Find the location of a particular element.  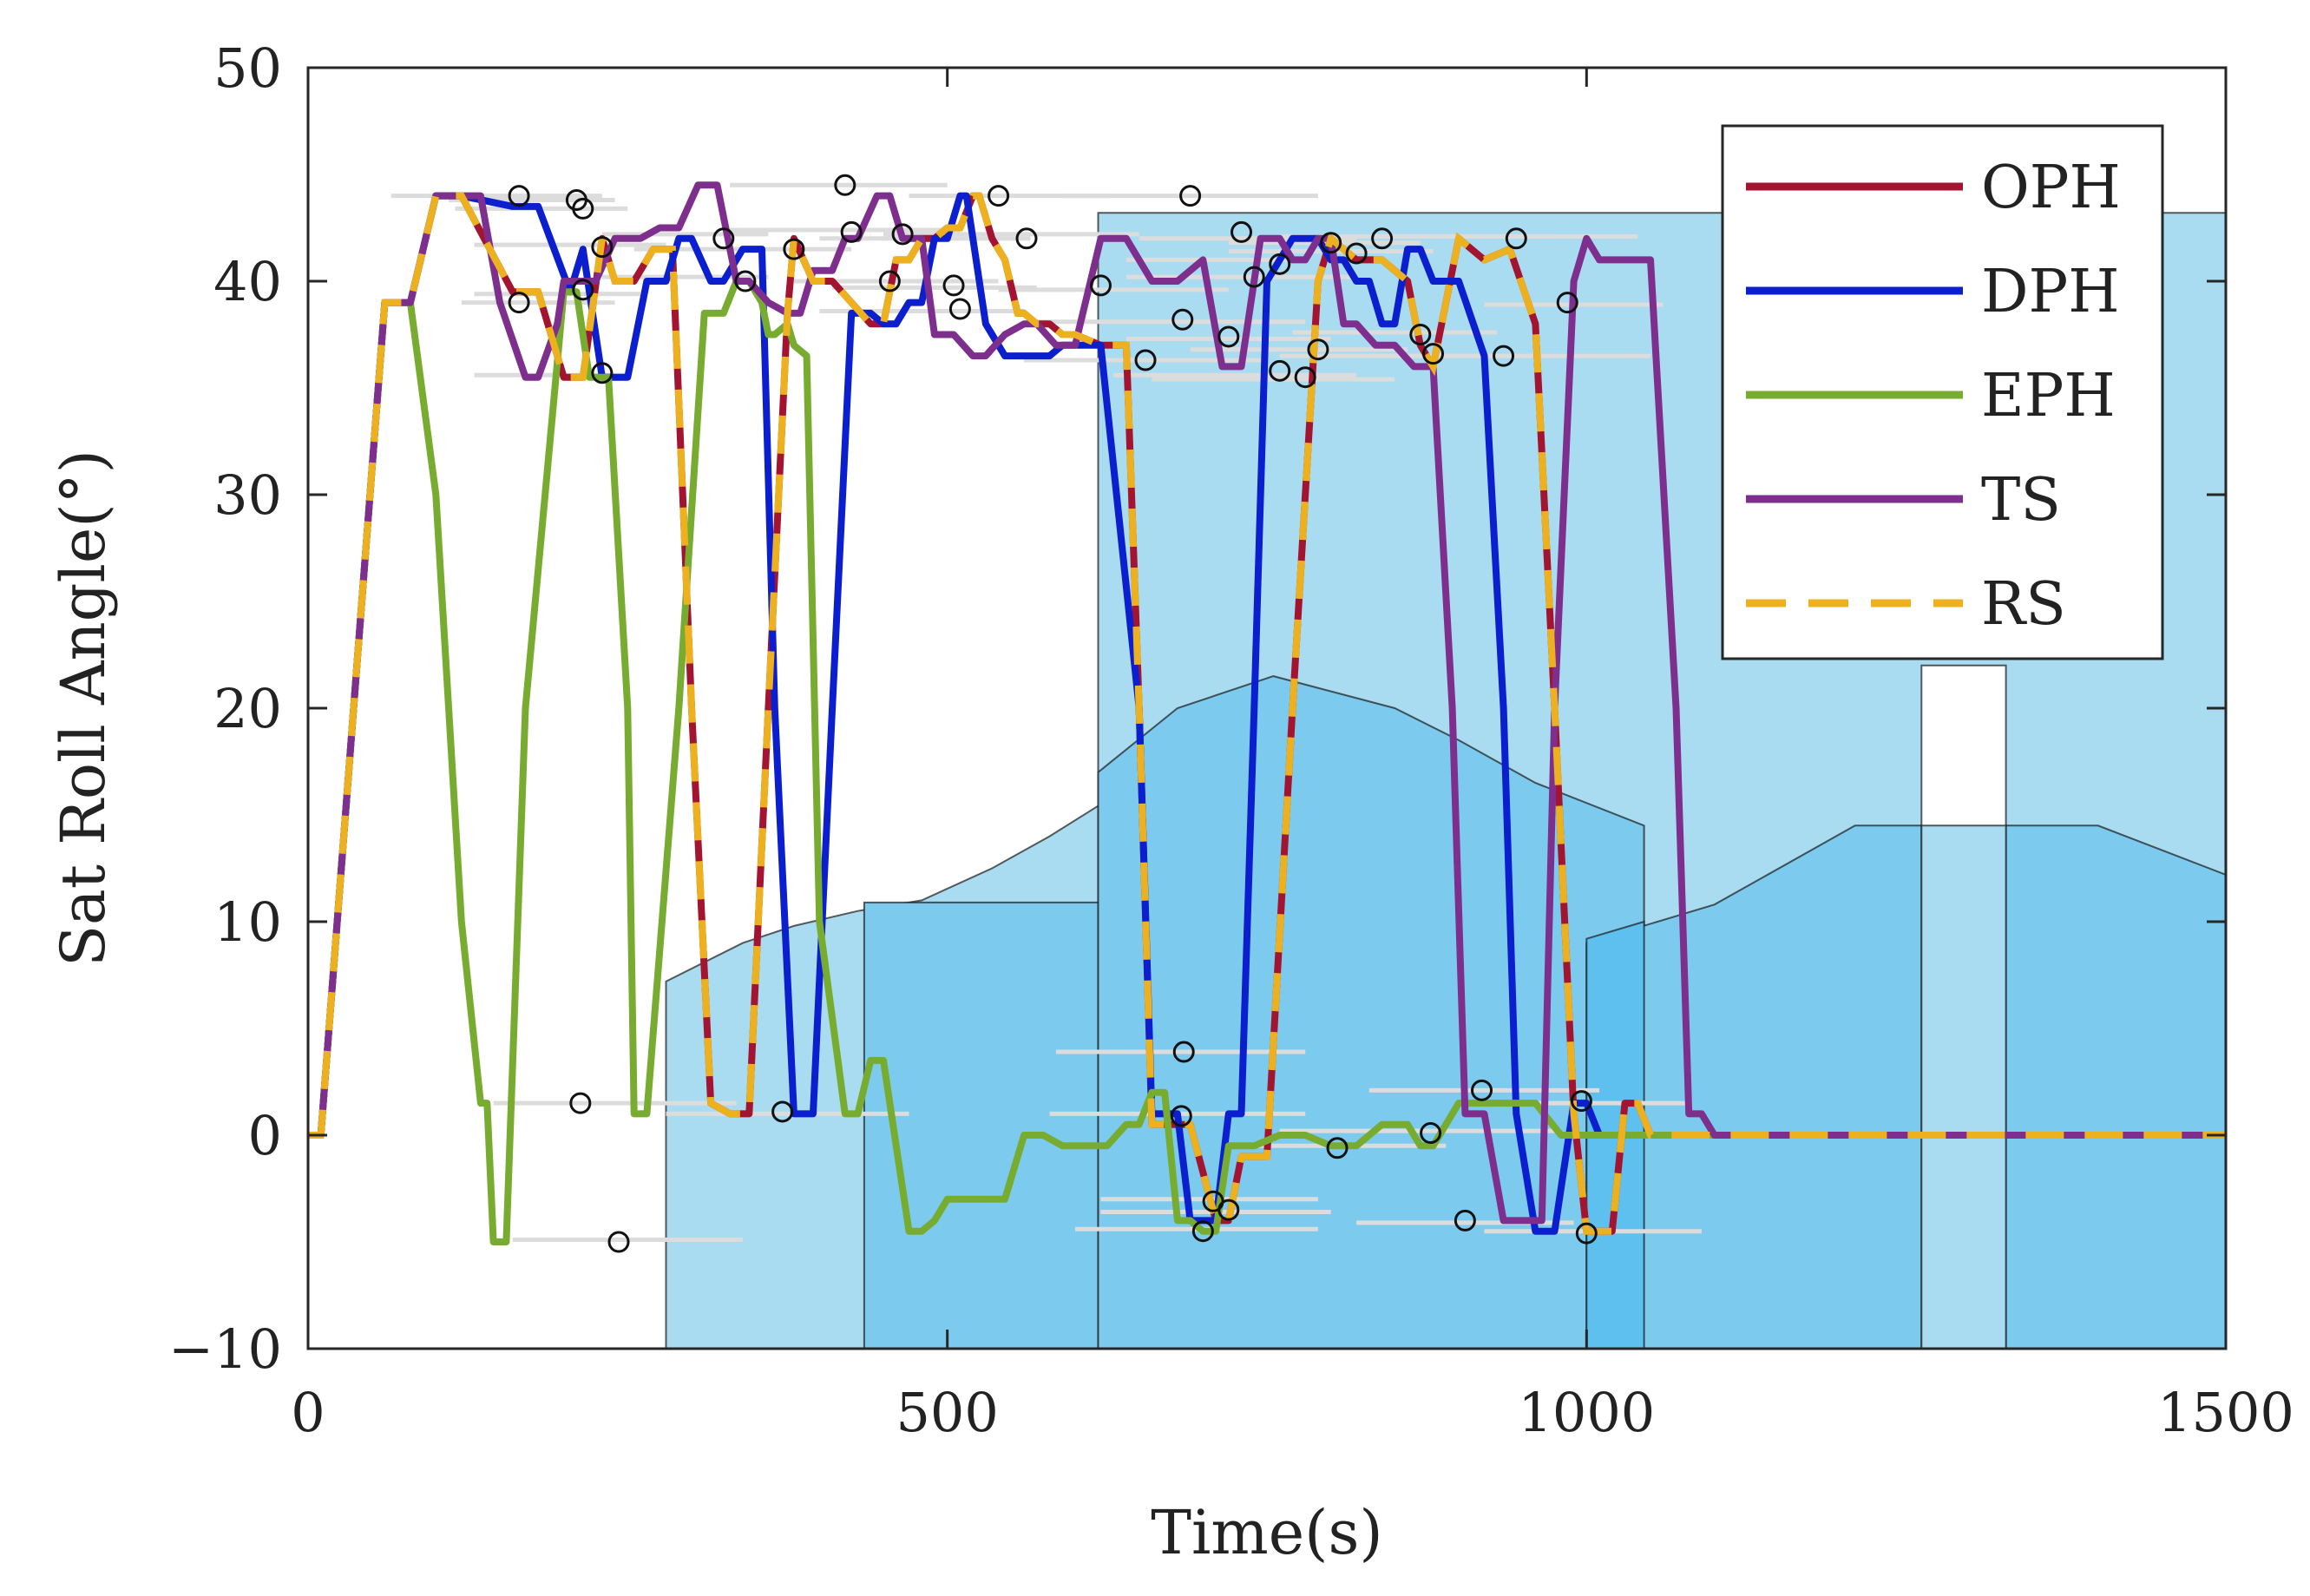

legend-label-dph: DPH is located at coordinates (2050, 292).